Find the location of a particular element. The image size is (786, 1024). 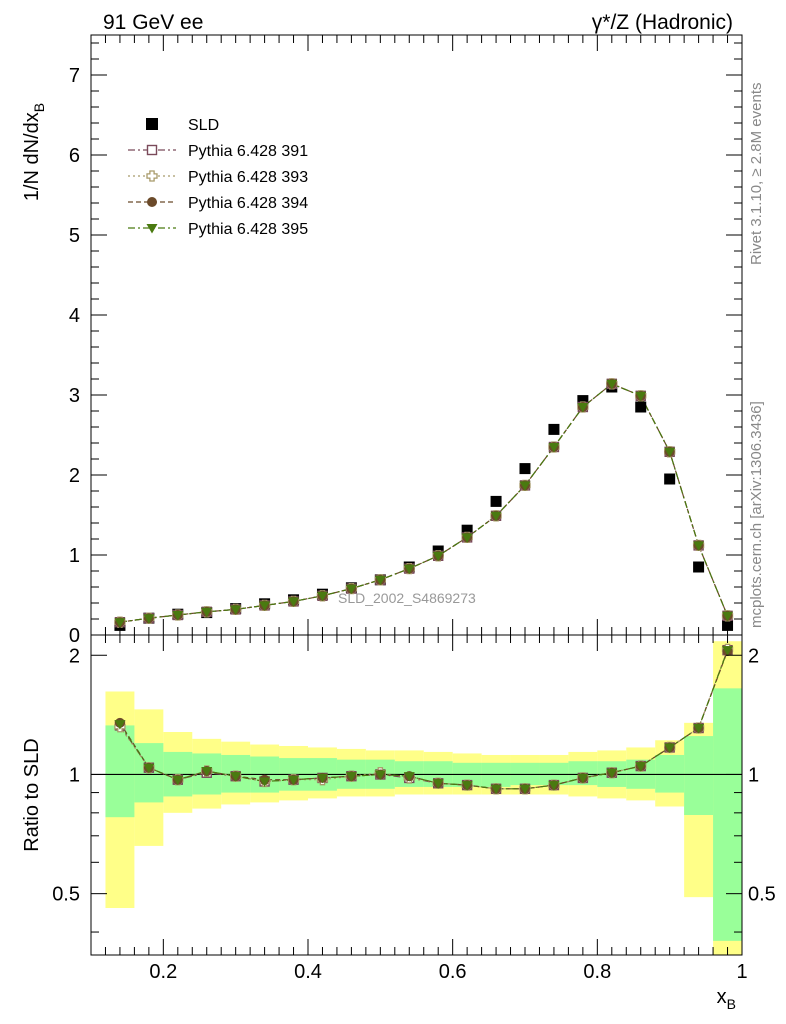

mcplots-label: mcplots.cern.ch [arXiv:1306.3436] is located at coordinates (756, 514).